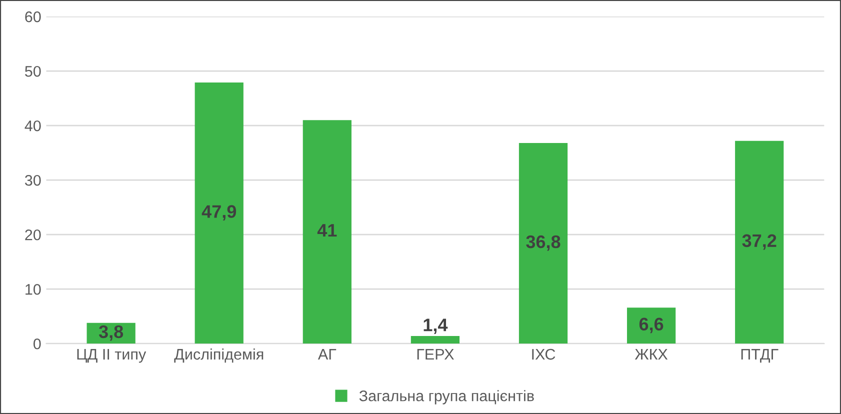  Describe the element at coordinates (32, 180) in the screenshot. I see `y-tick-label: 30` at that location.